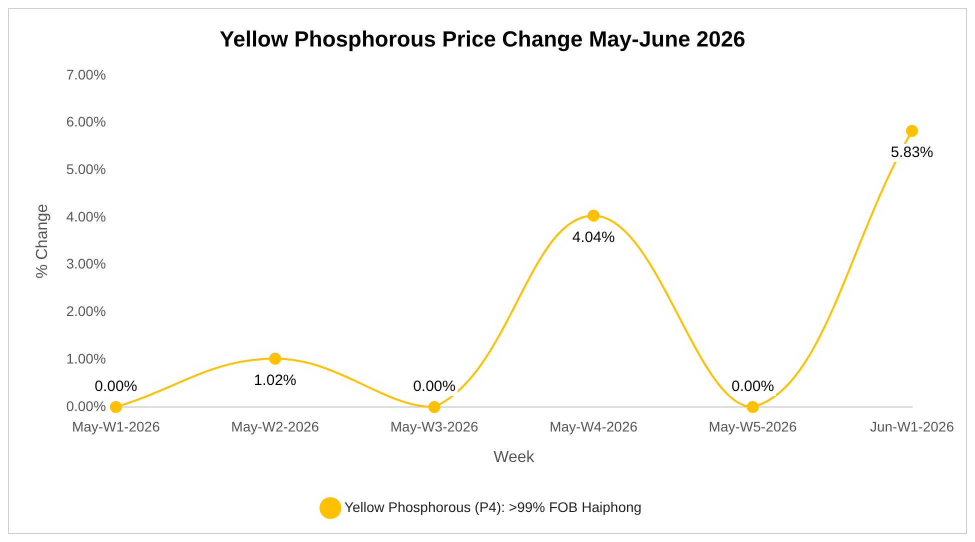 The width and height of the screenshot is (975, 542). Describe the element at coordinates (86, 406) in the screenshot. I see `y-tick-label: 0.00%` at that location.